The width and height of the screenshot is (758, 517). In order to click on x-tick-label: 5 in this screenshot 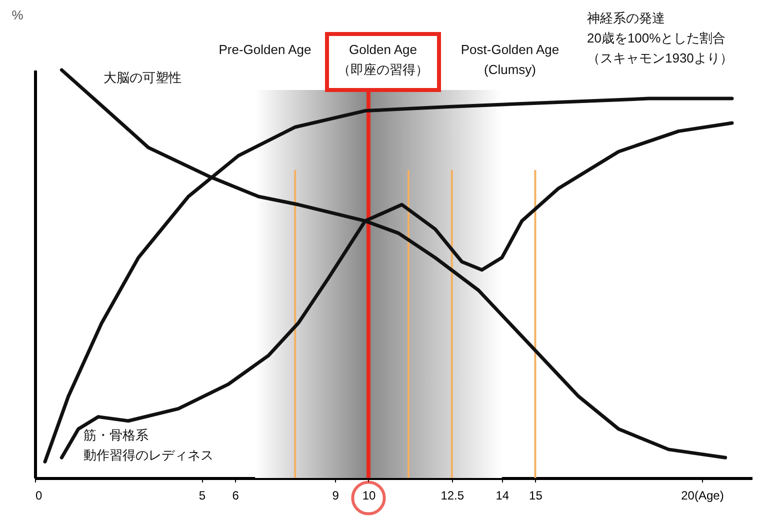, I will do `click(202, 495)`.